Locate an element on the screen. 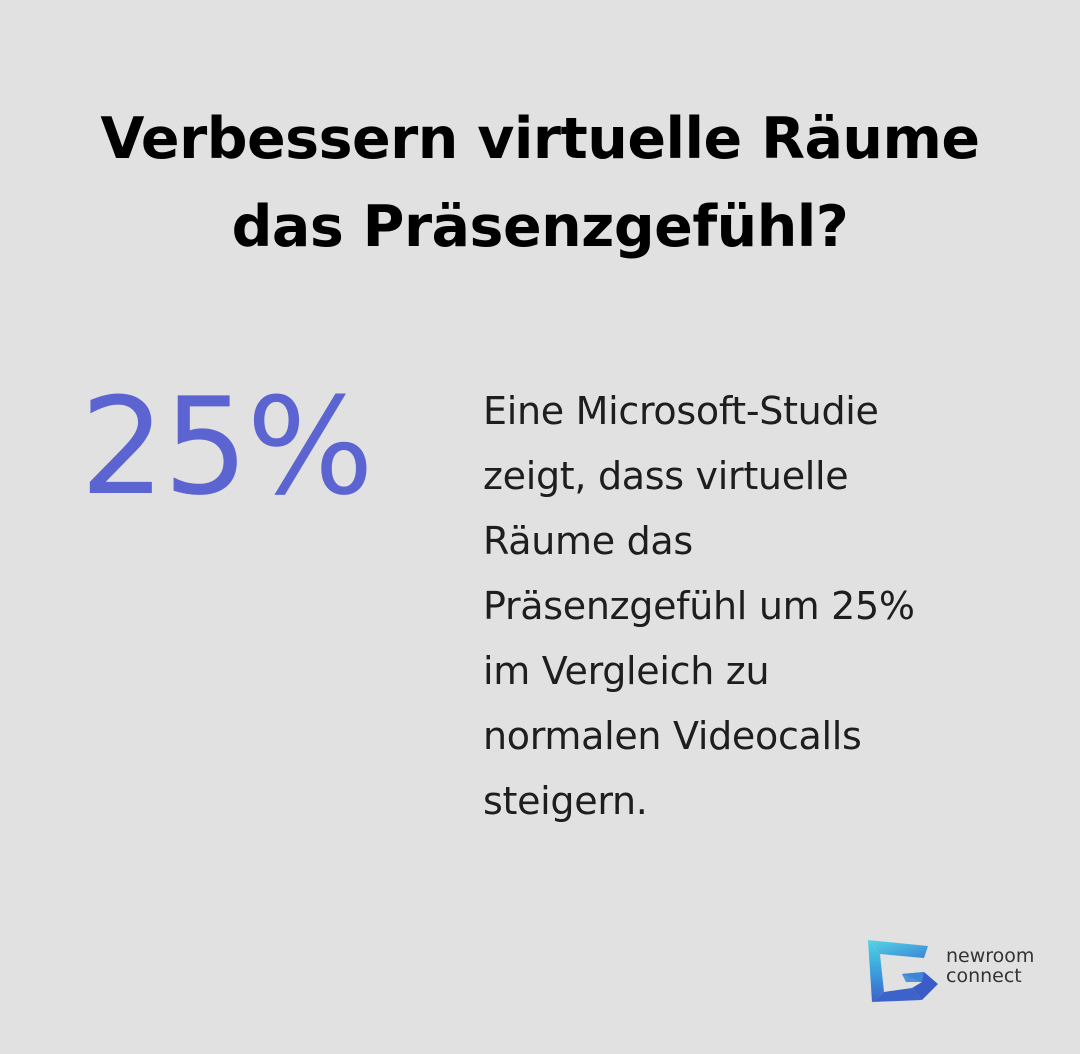 The height and width of the screenshot is (1054, 1080). description-line: Präsenzgefühl um 25% is located at coordinates (699, 606).